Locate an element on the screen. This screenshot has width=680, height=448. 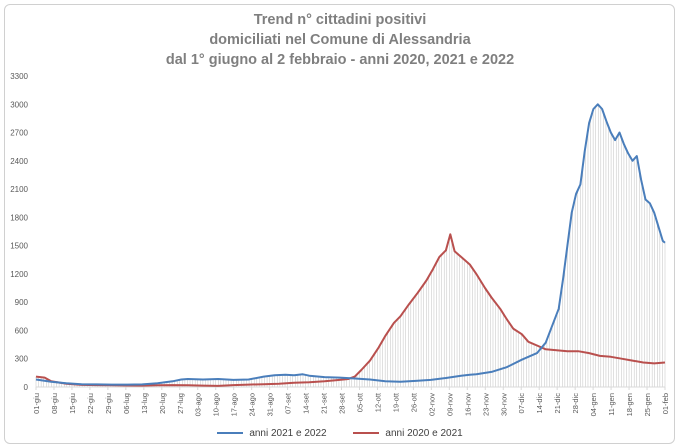
x-tick-label: 03-ago is located at coordinates (198, 404).